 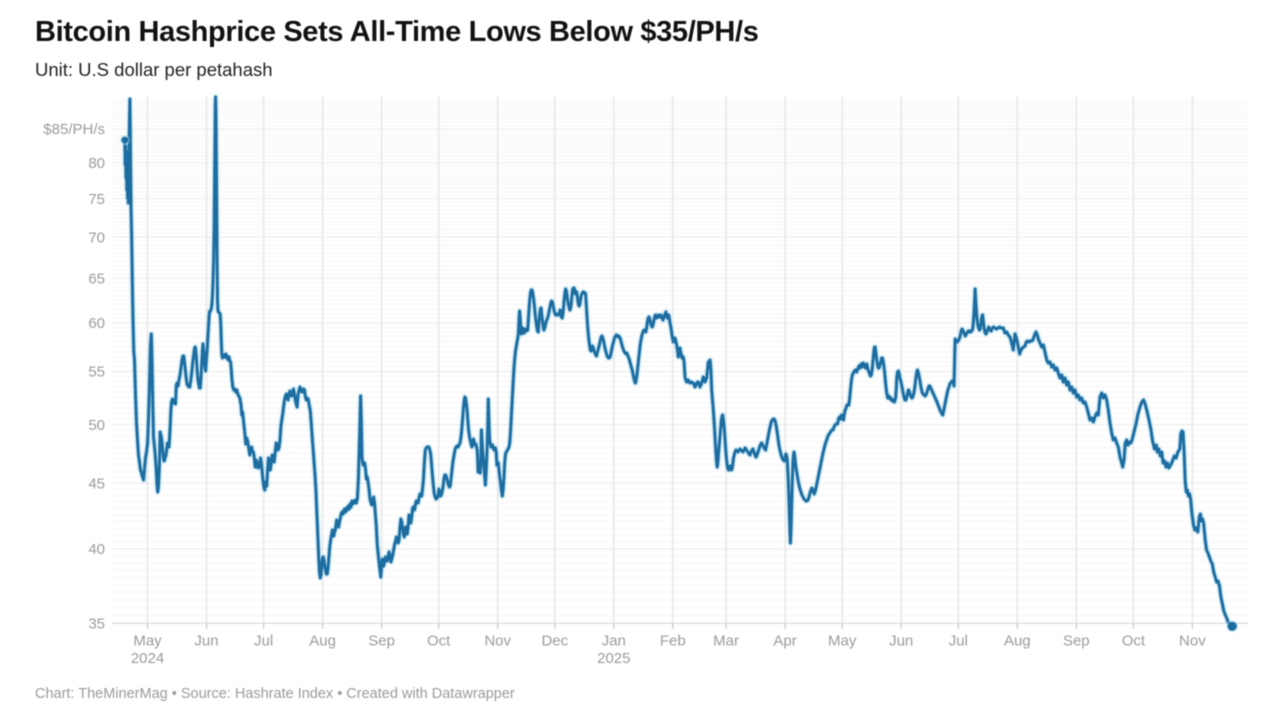 What do you see at coordinates (74, 129) in the screenshot?
I see `svg-text: $85/PH/s` at bounding box center [74, 129].